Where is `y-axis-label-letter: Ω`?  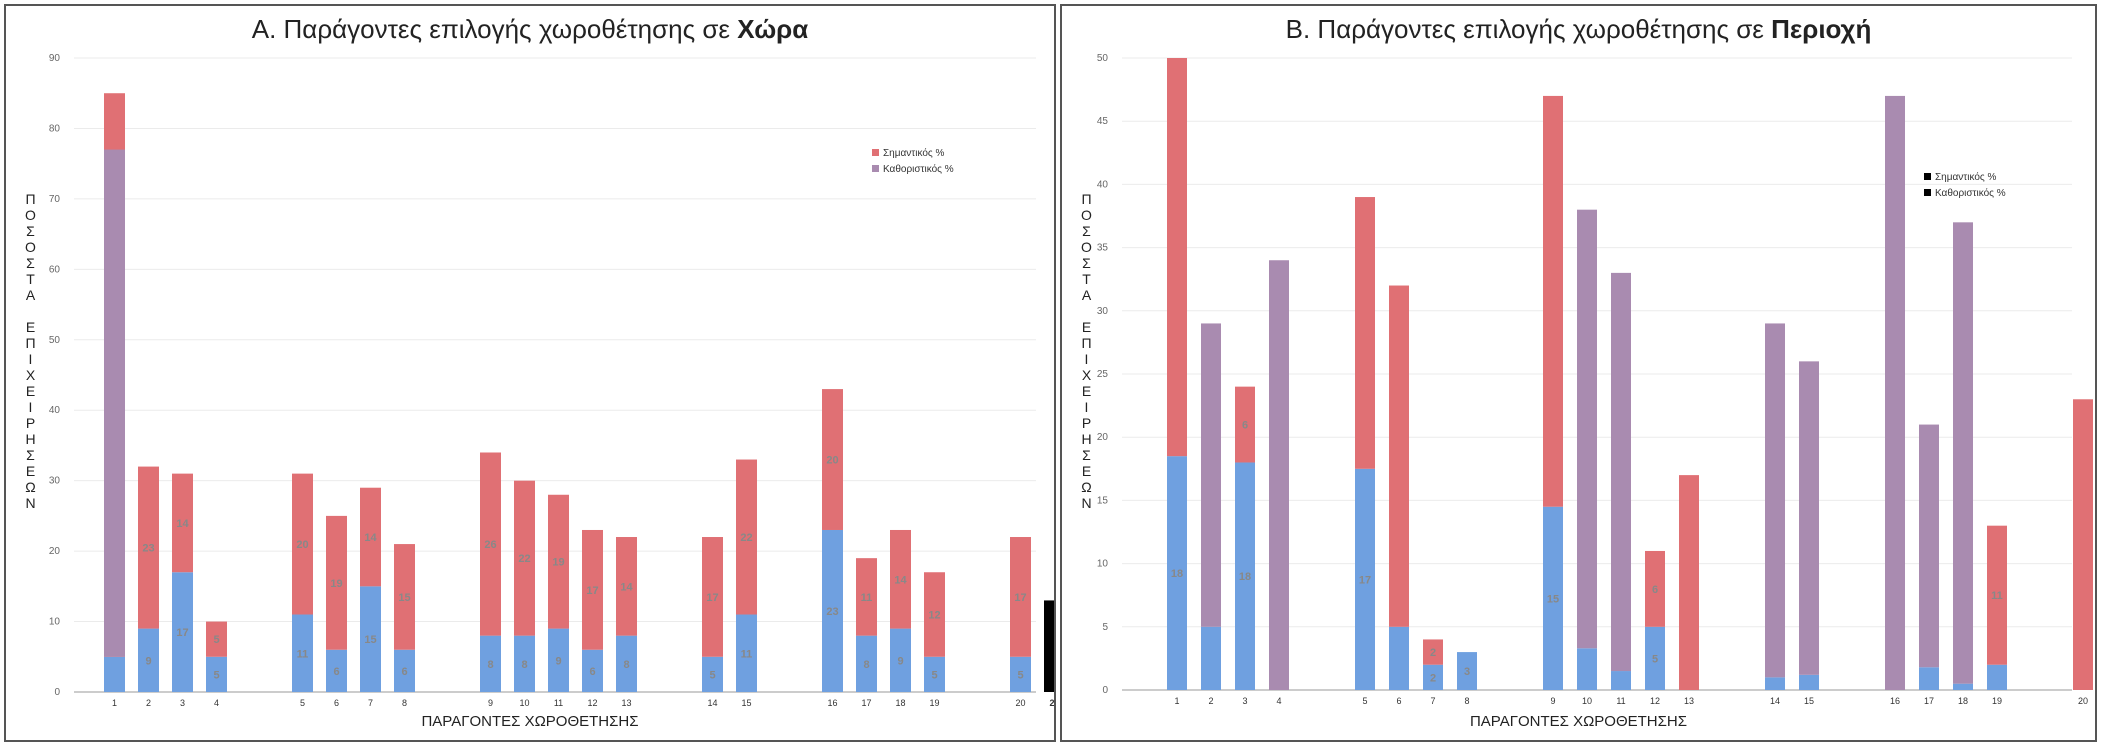 y-axis-label-letter: Ω is located at coordinates (31, 487).